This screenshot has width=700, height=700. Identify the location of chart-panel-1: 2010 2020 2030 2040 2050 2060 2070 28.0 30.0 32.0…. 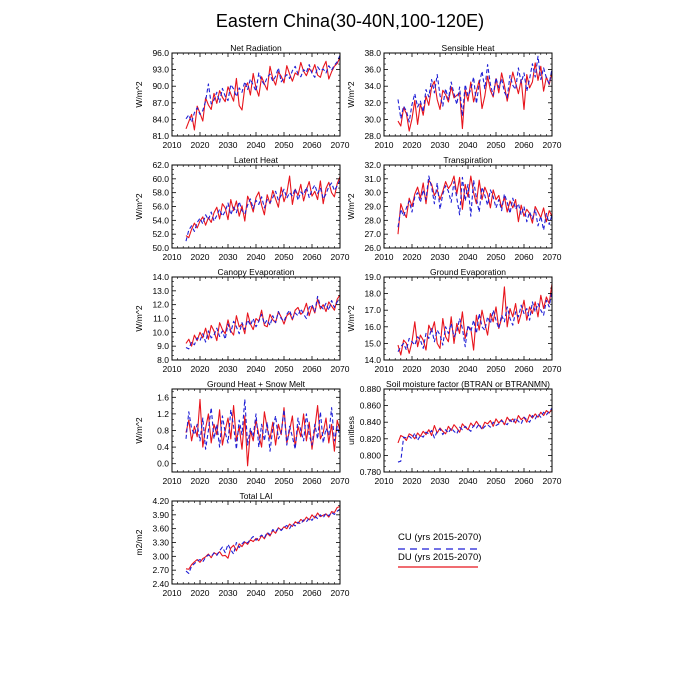
(454, 96).